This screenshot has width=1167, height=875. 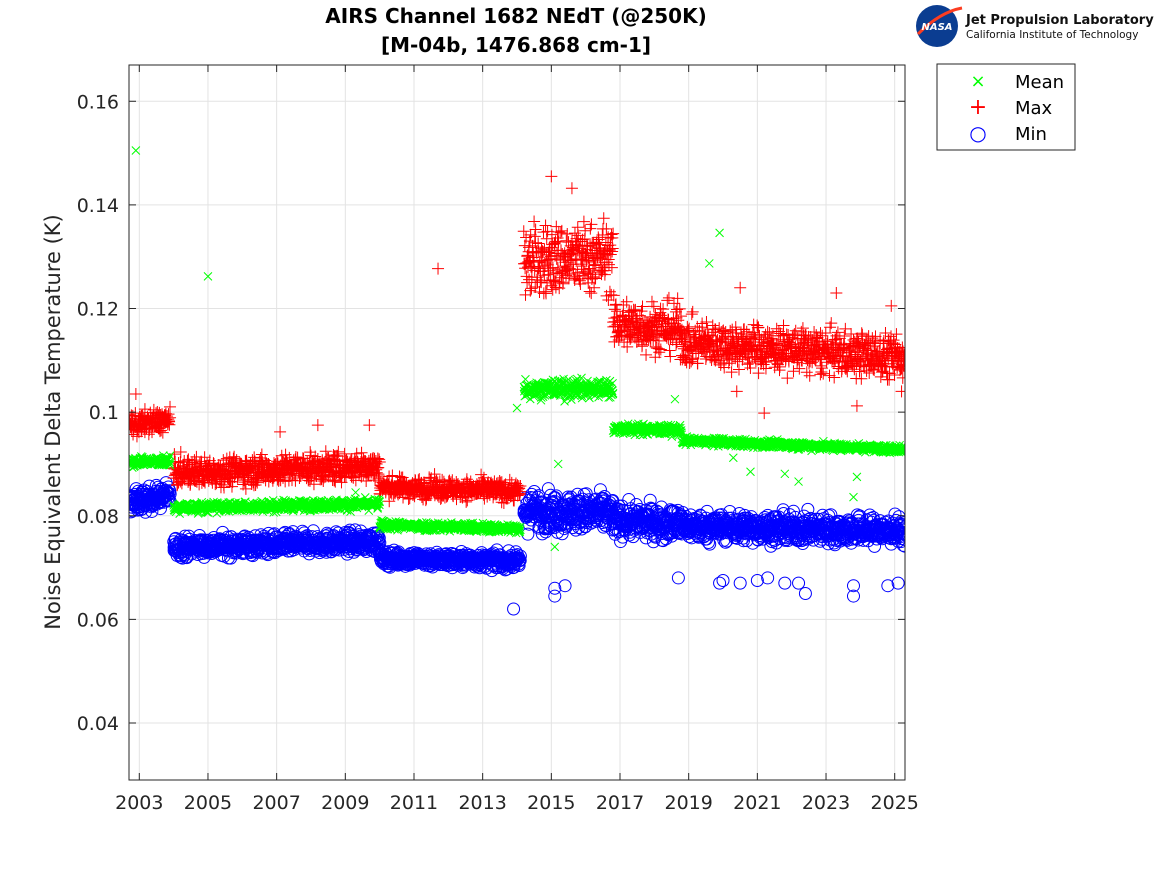 I want to click on chart-title: AIRS Channel 1682 NEdT (@250K), so click(x=515, y=16).